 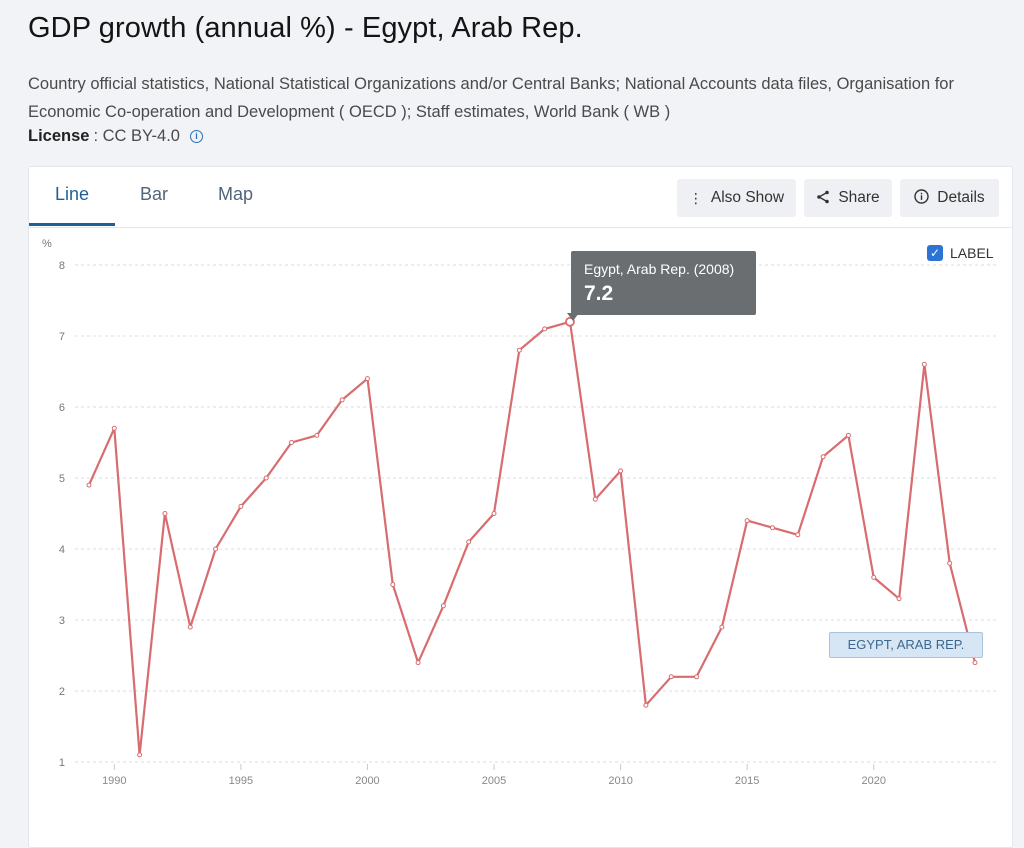 I want to click on share-button: Share, so click(x=848, y=198).